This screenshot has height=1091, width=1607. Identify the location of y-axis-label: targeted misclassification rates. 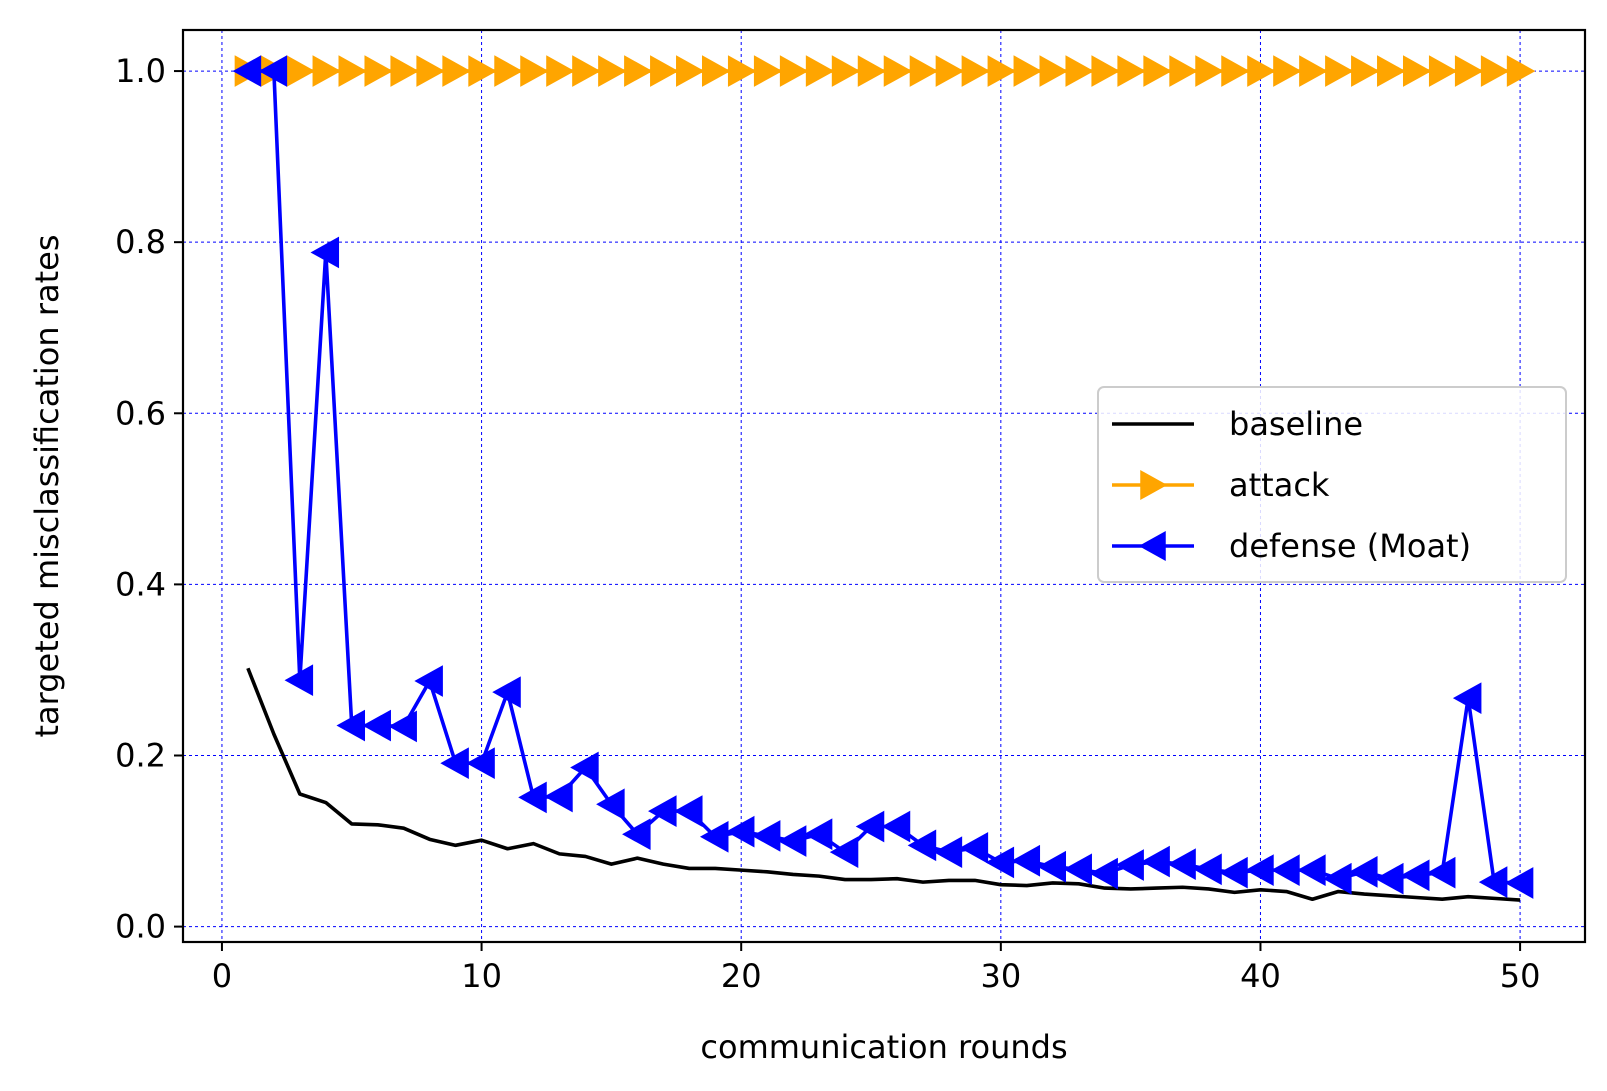
(47, 485).